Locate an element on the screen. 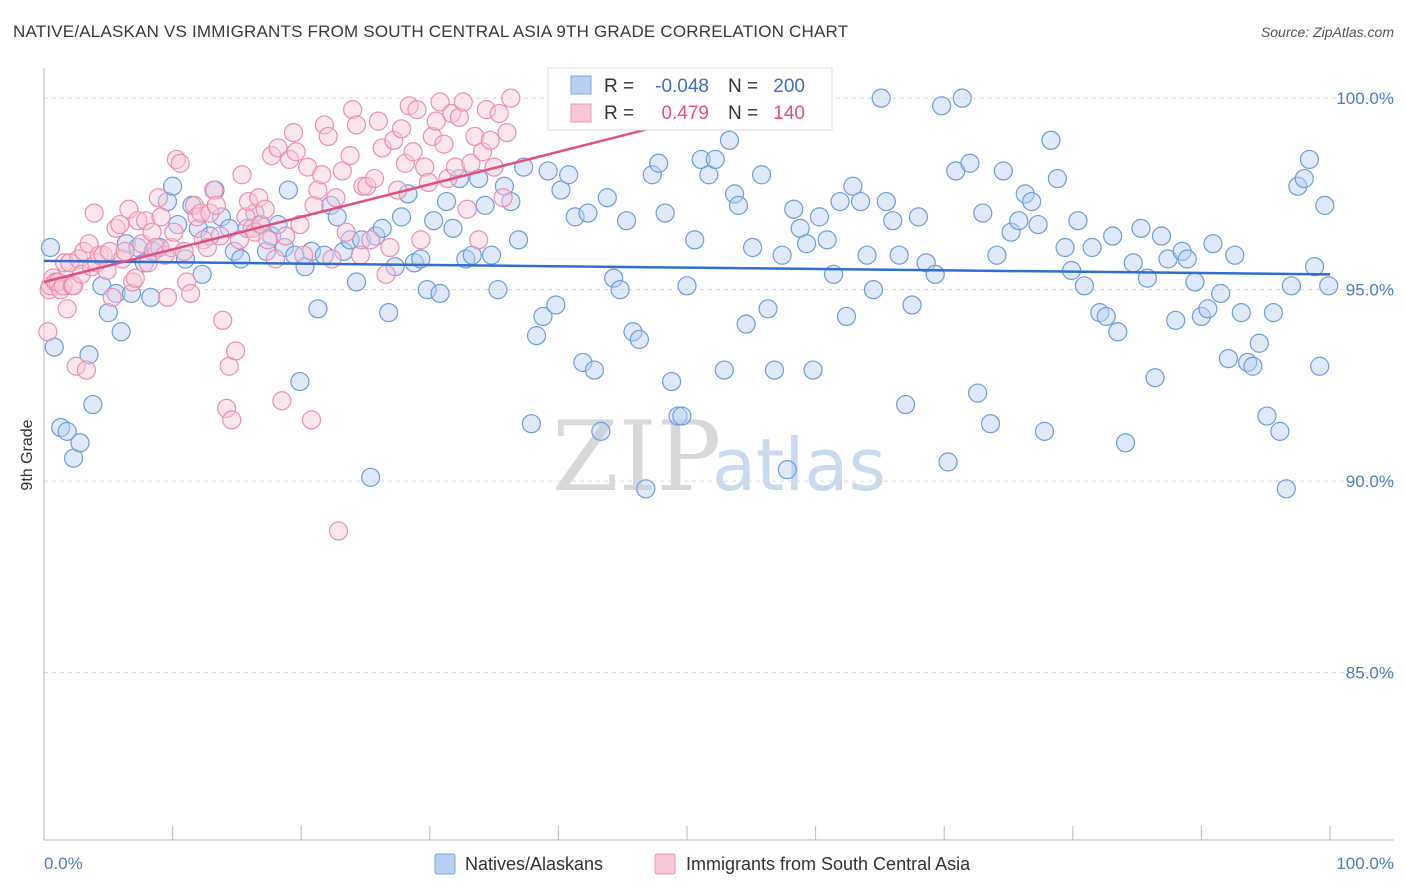 The width and height of the screenshot is (1406, 892). legend-label-natives: Natives/Alaskans is located at coordinates (534, 864).